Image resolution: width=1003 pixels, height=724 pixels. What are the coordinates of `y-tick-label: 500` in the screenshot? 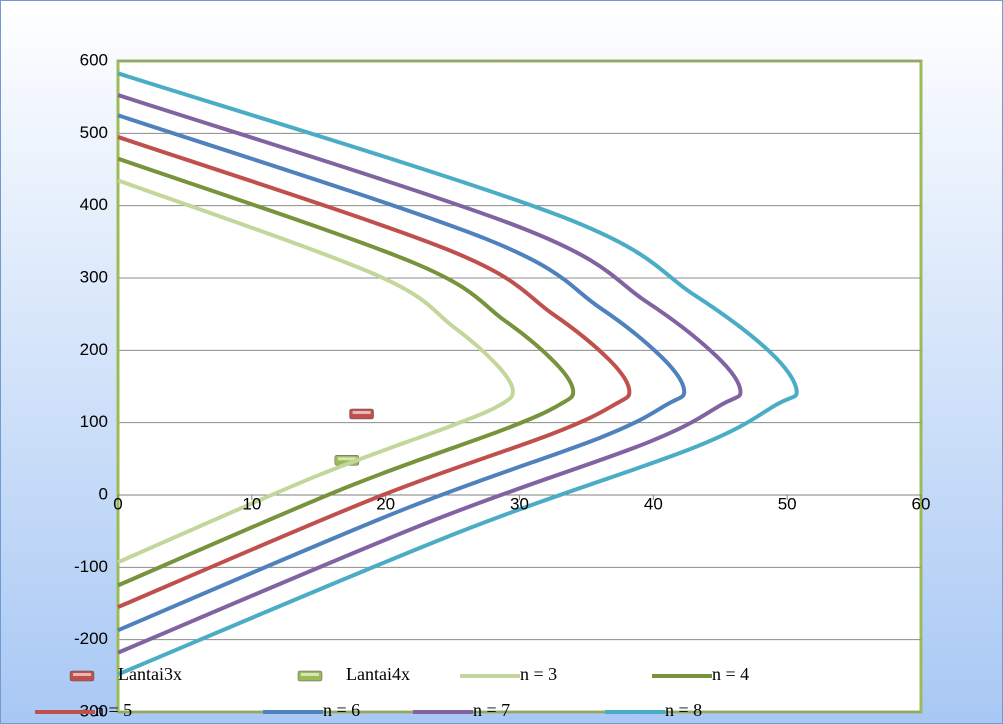 It's located at (94, 132).